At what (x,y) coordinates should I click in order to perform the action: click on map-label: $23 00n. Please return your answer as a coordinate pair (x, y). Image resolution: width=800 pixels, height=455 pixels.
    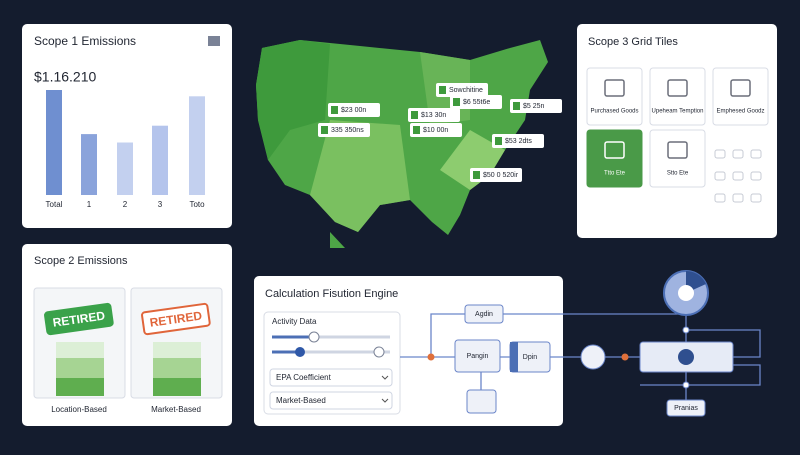
    Looking at the image, I should click on (353, 110).